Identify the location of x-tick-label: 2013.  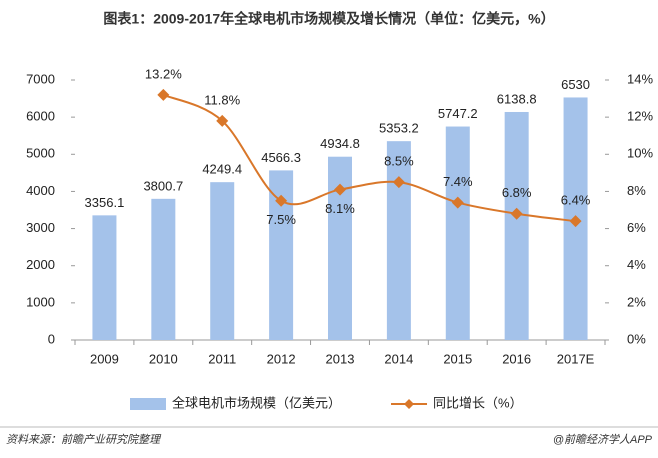
(340, 358).